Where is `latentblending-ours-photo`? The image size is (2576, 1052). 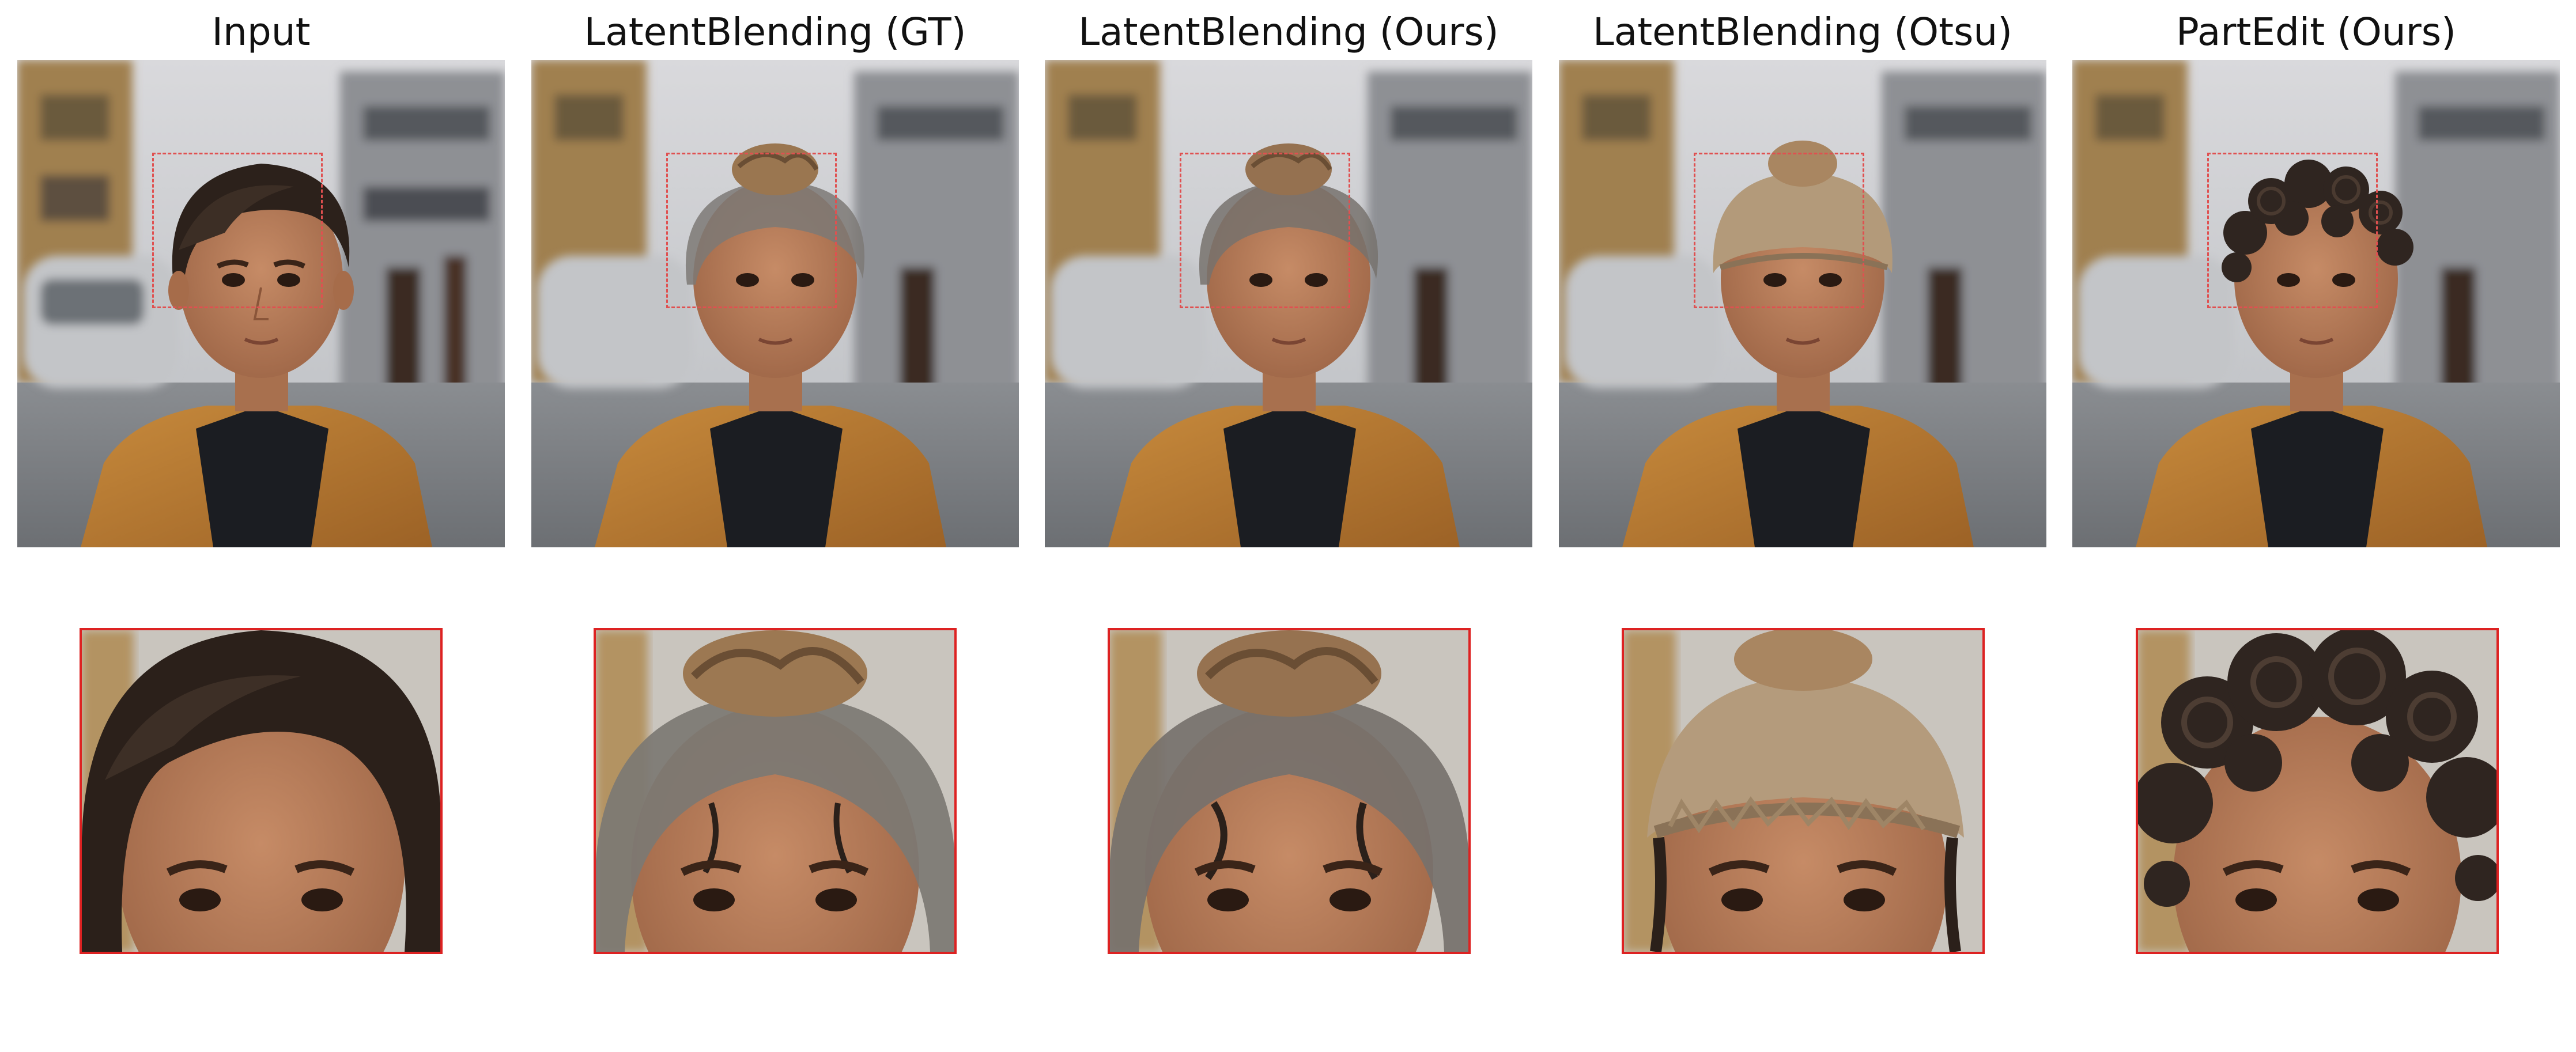
latentblending-ours-photo is located at coordinates (1288, 304).